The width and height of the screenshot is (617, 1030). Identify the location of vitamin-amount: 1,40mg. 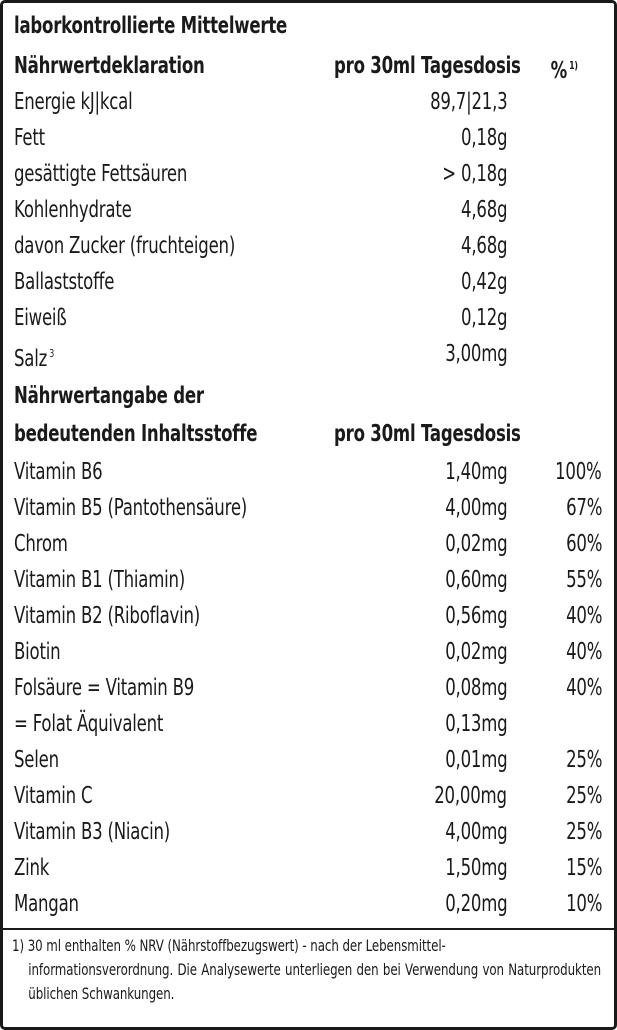
(475, 472).